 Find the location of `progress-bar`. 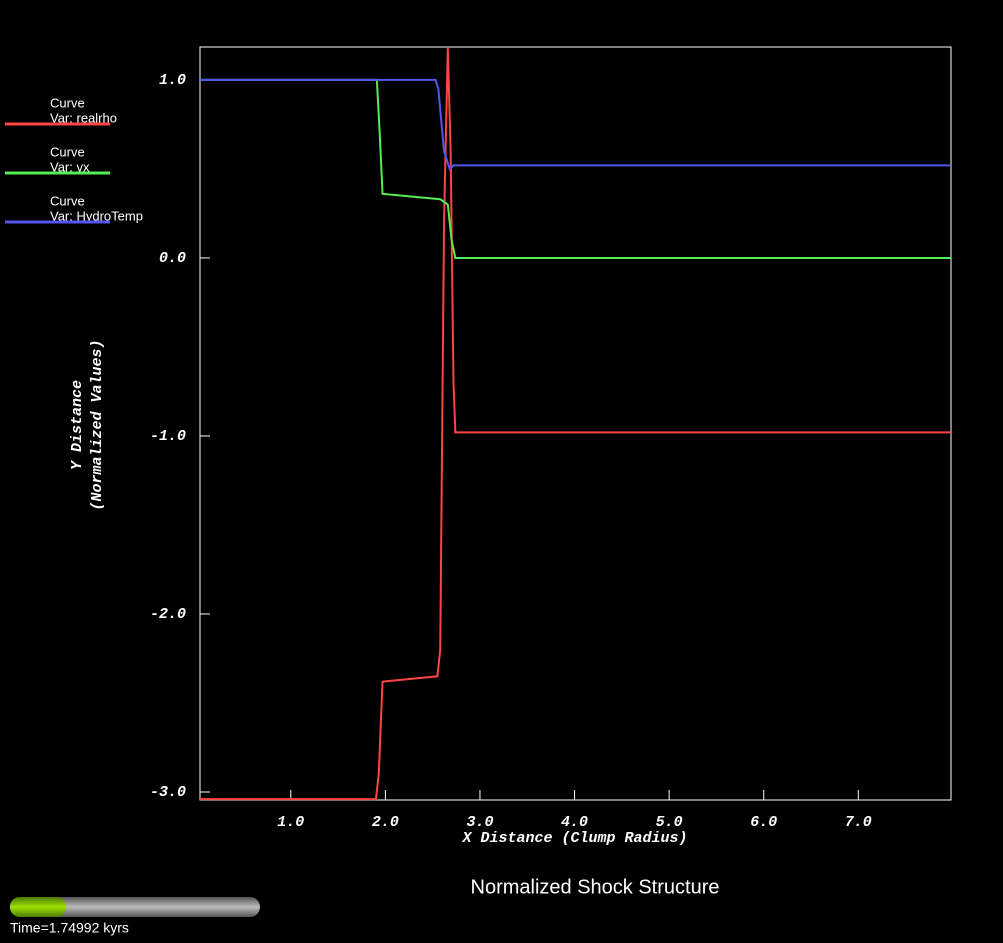

progress-bar is located at coordinates (135, 907).